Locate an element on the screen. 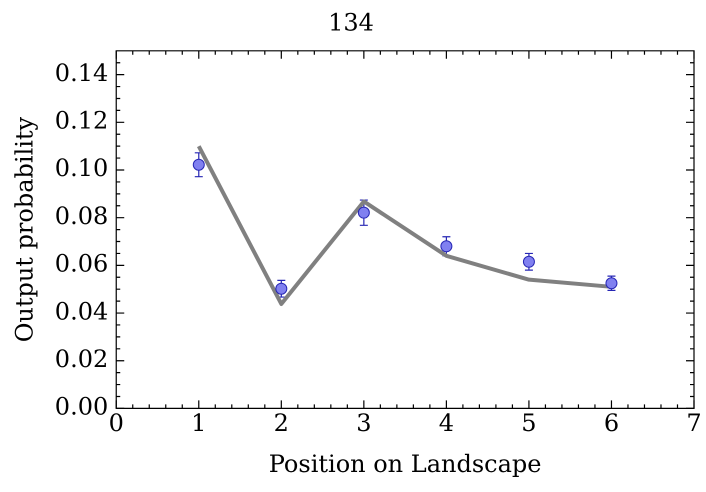 This screenshot has width=706, height=492. y-tick-label: 0.08 is located at coordinates (81, 216).